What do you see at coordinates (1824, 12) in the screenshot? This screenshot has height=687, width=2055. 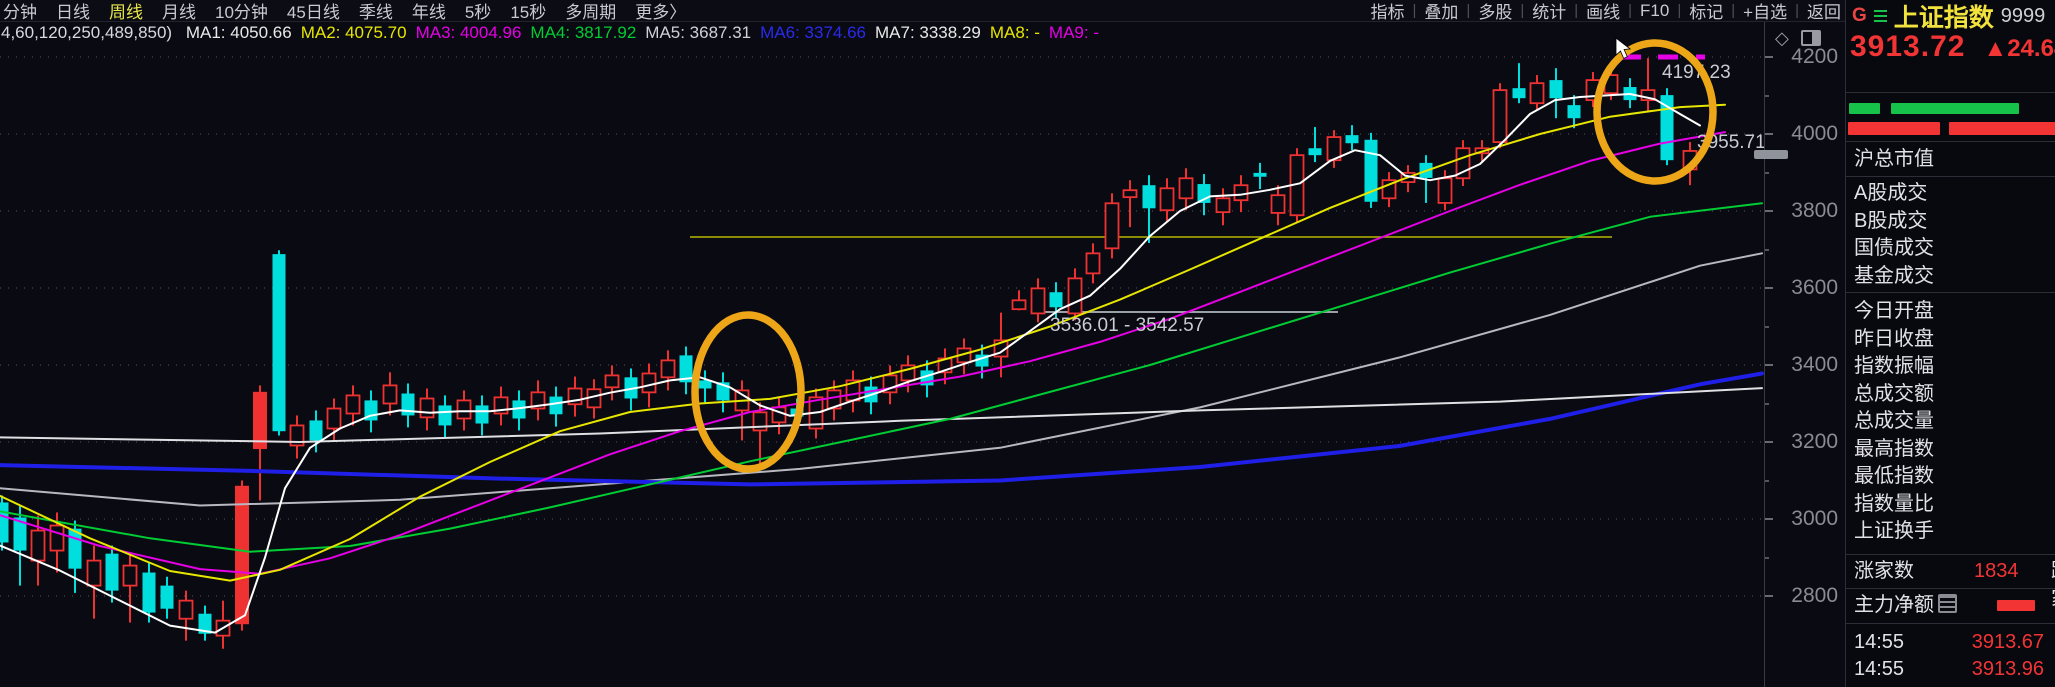 I see `action-button: 返回` at bounding box center [1824, 12].